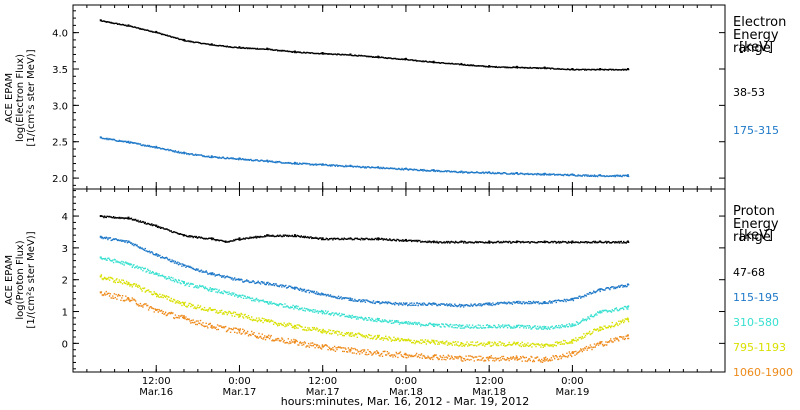 The image size is (800, 410). What do you see at coordinates (20, 98) in the screenshot?
I see `electron-ylabel-line2: log(Electron Flux)` at bounding box center [20, 98].